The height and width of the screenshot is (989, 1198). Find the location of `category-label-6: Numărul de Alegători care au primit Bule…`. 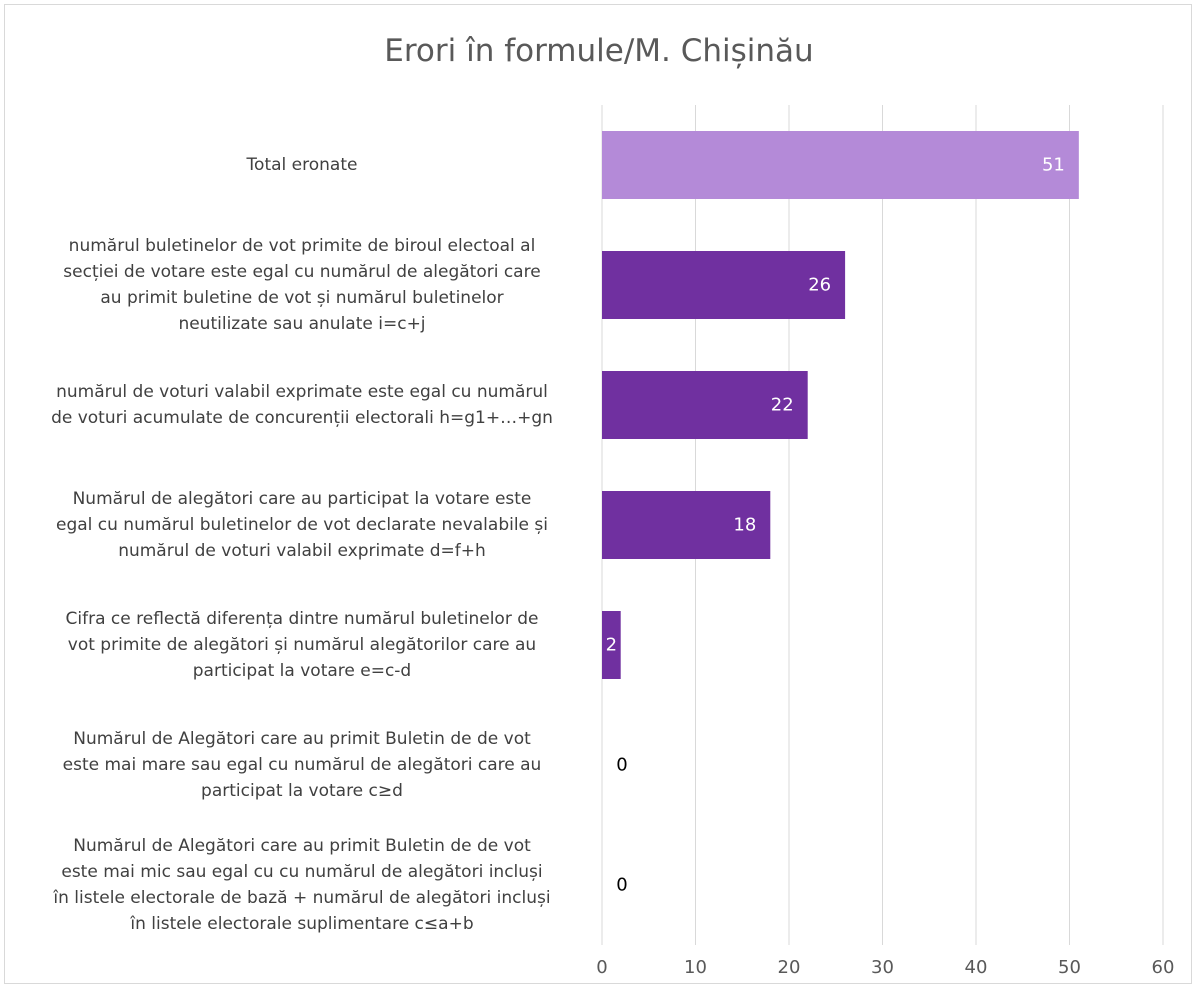

category-label-6: Numărul de Alegători care au primit Bule… is located at coordinates (302, 885).